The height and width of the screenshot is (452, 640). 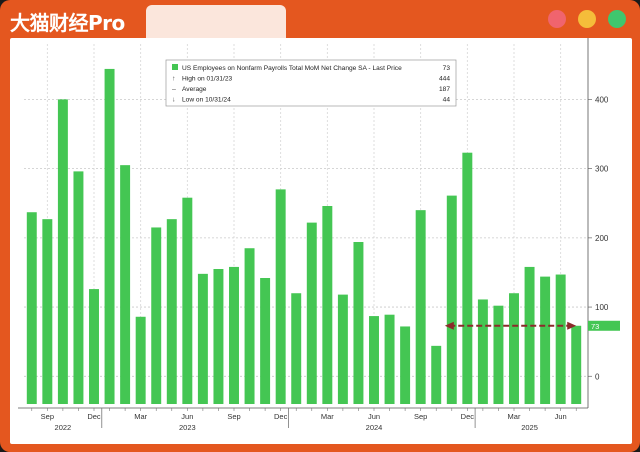 I want to click on legend-label: High on 01/31/23, so click(x=207, y=79).